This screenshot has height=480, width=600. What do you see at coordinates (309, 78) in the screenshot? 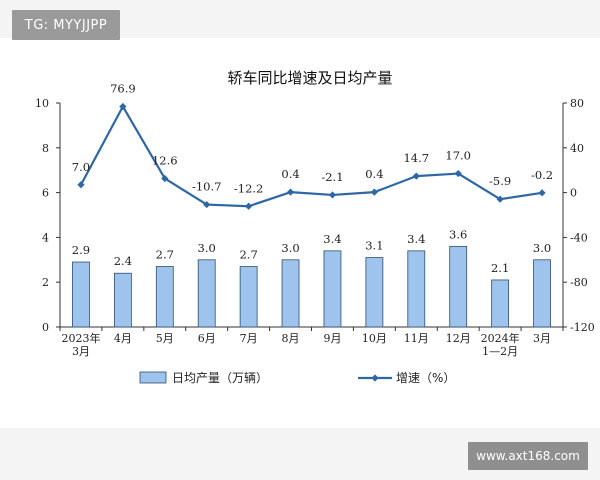
I see `chart-title: 轿车同比增速及日均产量` at bounding box center [309, 78].